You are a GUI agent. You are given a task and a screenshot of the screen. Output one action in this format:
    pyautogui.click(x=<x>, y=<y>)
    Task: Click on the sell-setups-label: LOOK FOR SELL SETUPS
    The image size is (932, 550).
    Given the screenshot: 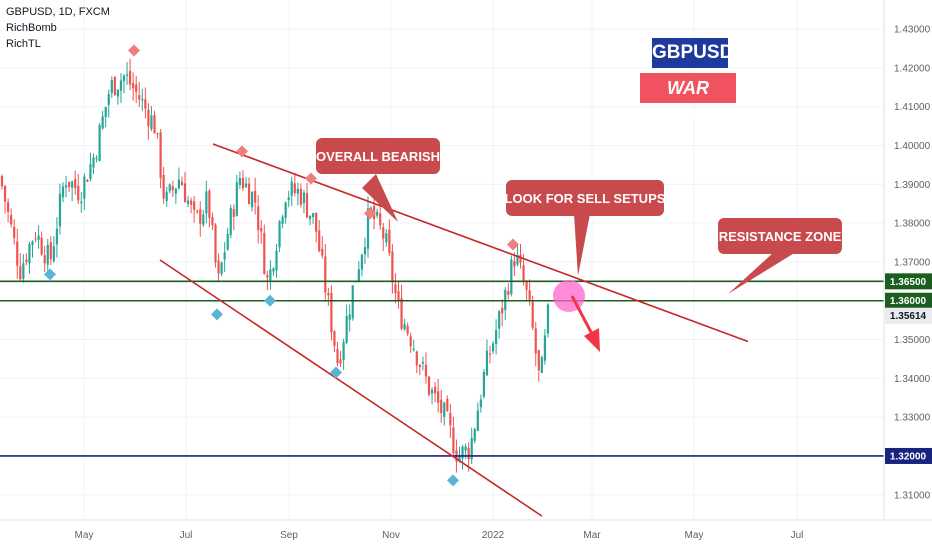 What is the action you would take?
    pyautogui.click(x=585, y=198)
    